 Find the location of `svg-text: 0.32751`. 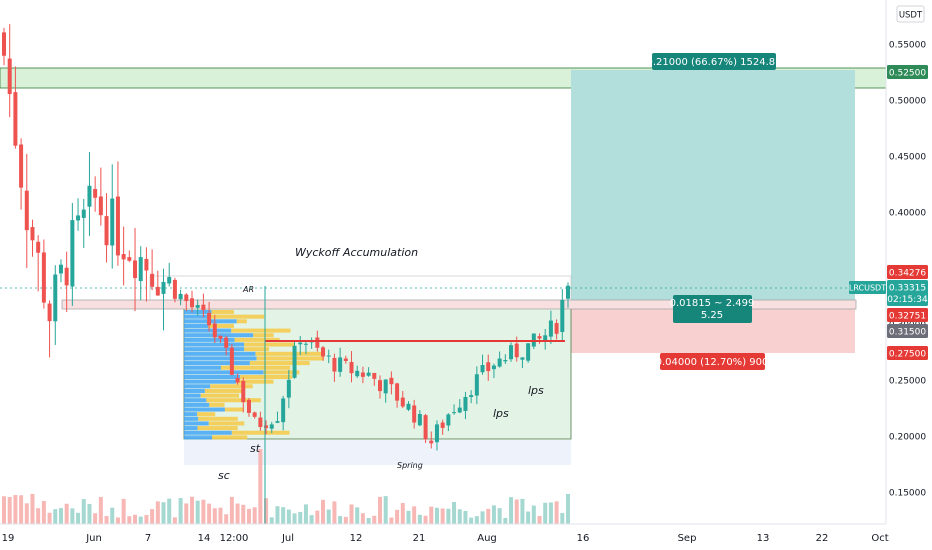

svg-text: 0.32751 is located at coordinates (907, 317).